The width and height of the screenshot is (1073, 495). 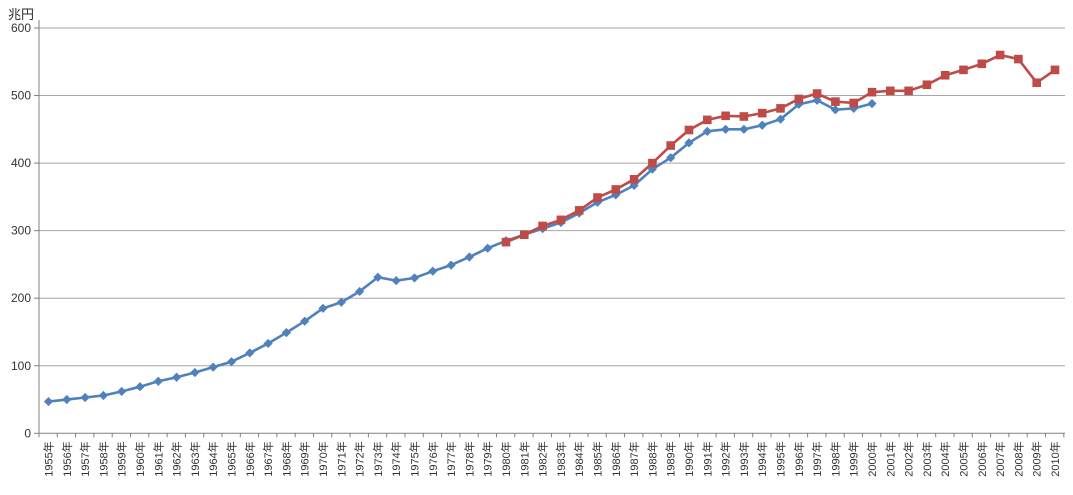 What do you see at coordinates (506, 458) in the screenshot?
I see `x-tick-label: 1980年` at bounding box center [506, 458].